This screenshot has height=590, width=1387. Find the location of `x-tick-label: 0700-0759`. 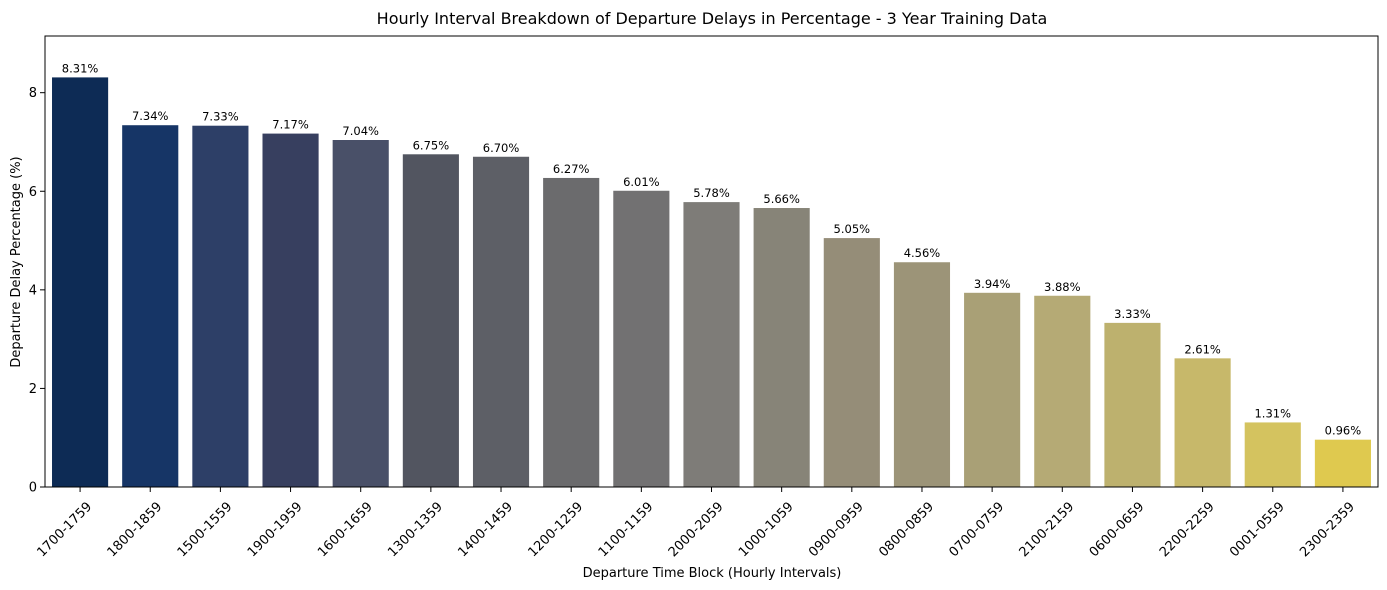

x-tick-label: 0700-0759 is located at coordinates (976, 529).